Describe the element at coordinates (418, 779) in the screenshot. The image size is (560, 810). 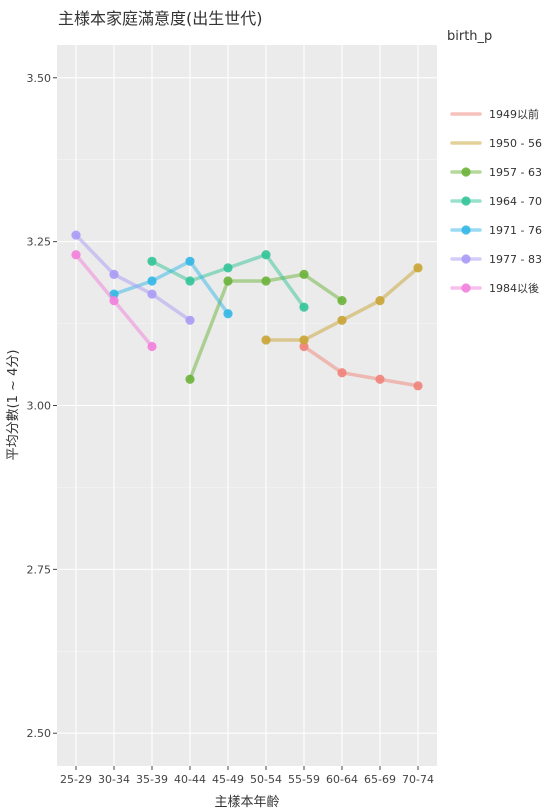
I see `x-tick-label: 70-74` at that location.